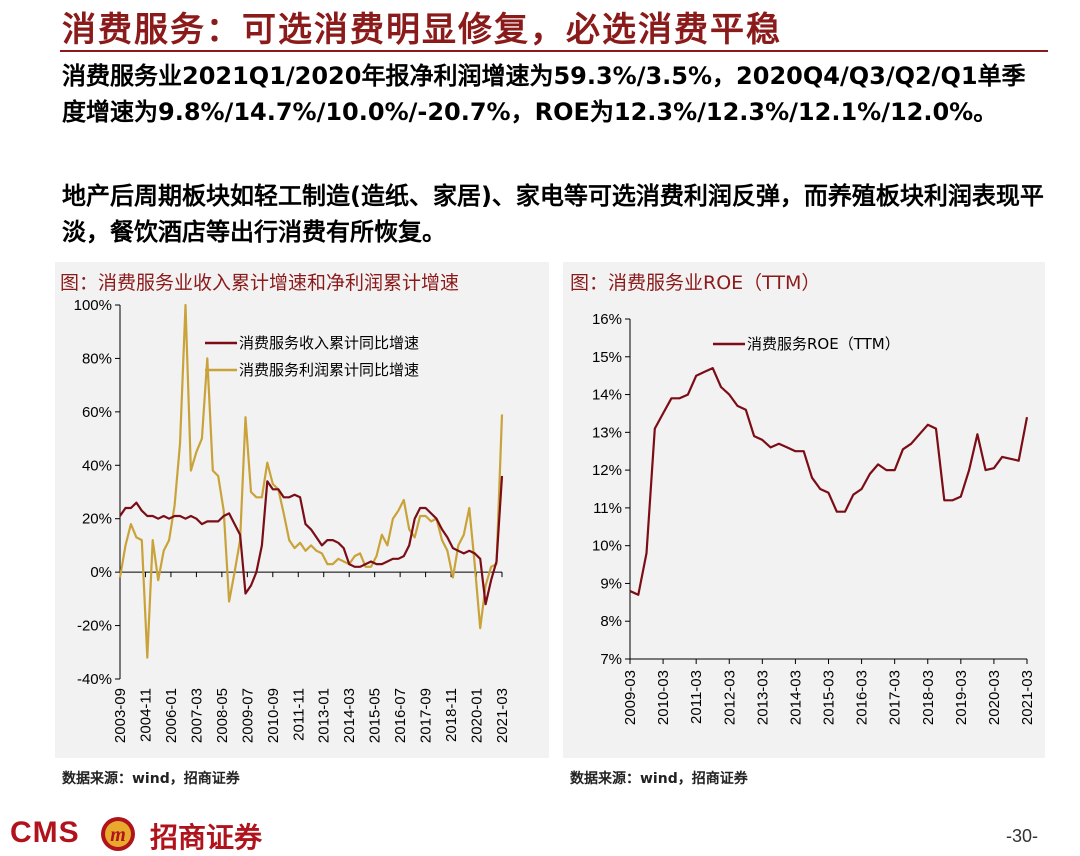 This screenshot has width=1080, height=856. Describe the element at coordinates (862, 697) in the screenshot. I see `x-tick-label: 2016-03` at that location.